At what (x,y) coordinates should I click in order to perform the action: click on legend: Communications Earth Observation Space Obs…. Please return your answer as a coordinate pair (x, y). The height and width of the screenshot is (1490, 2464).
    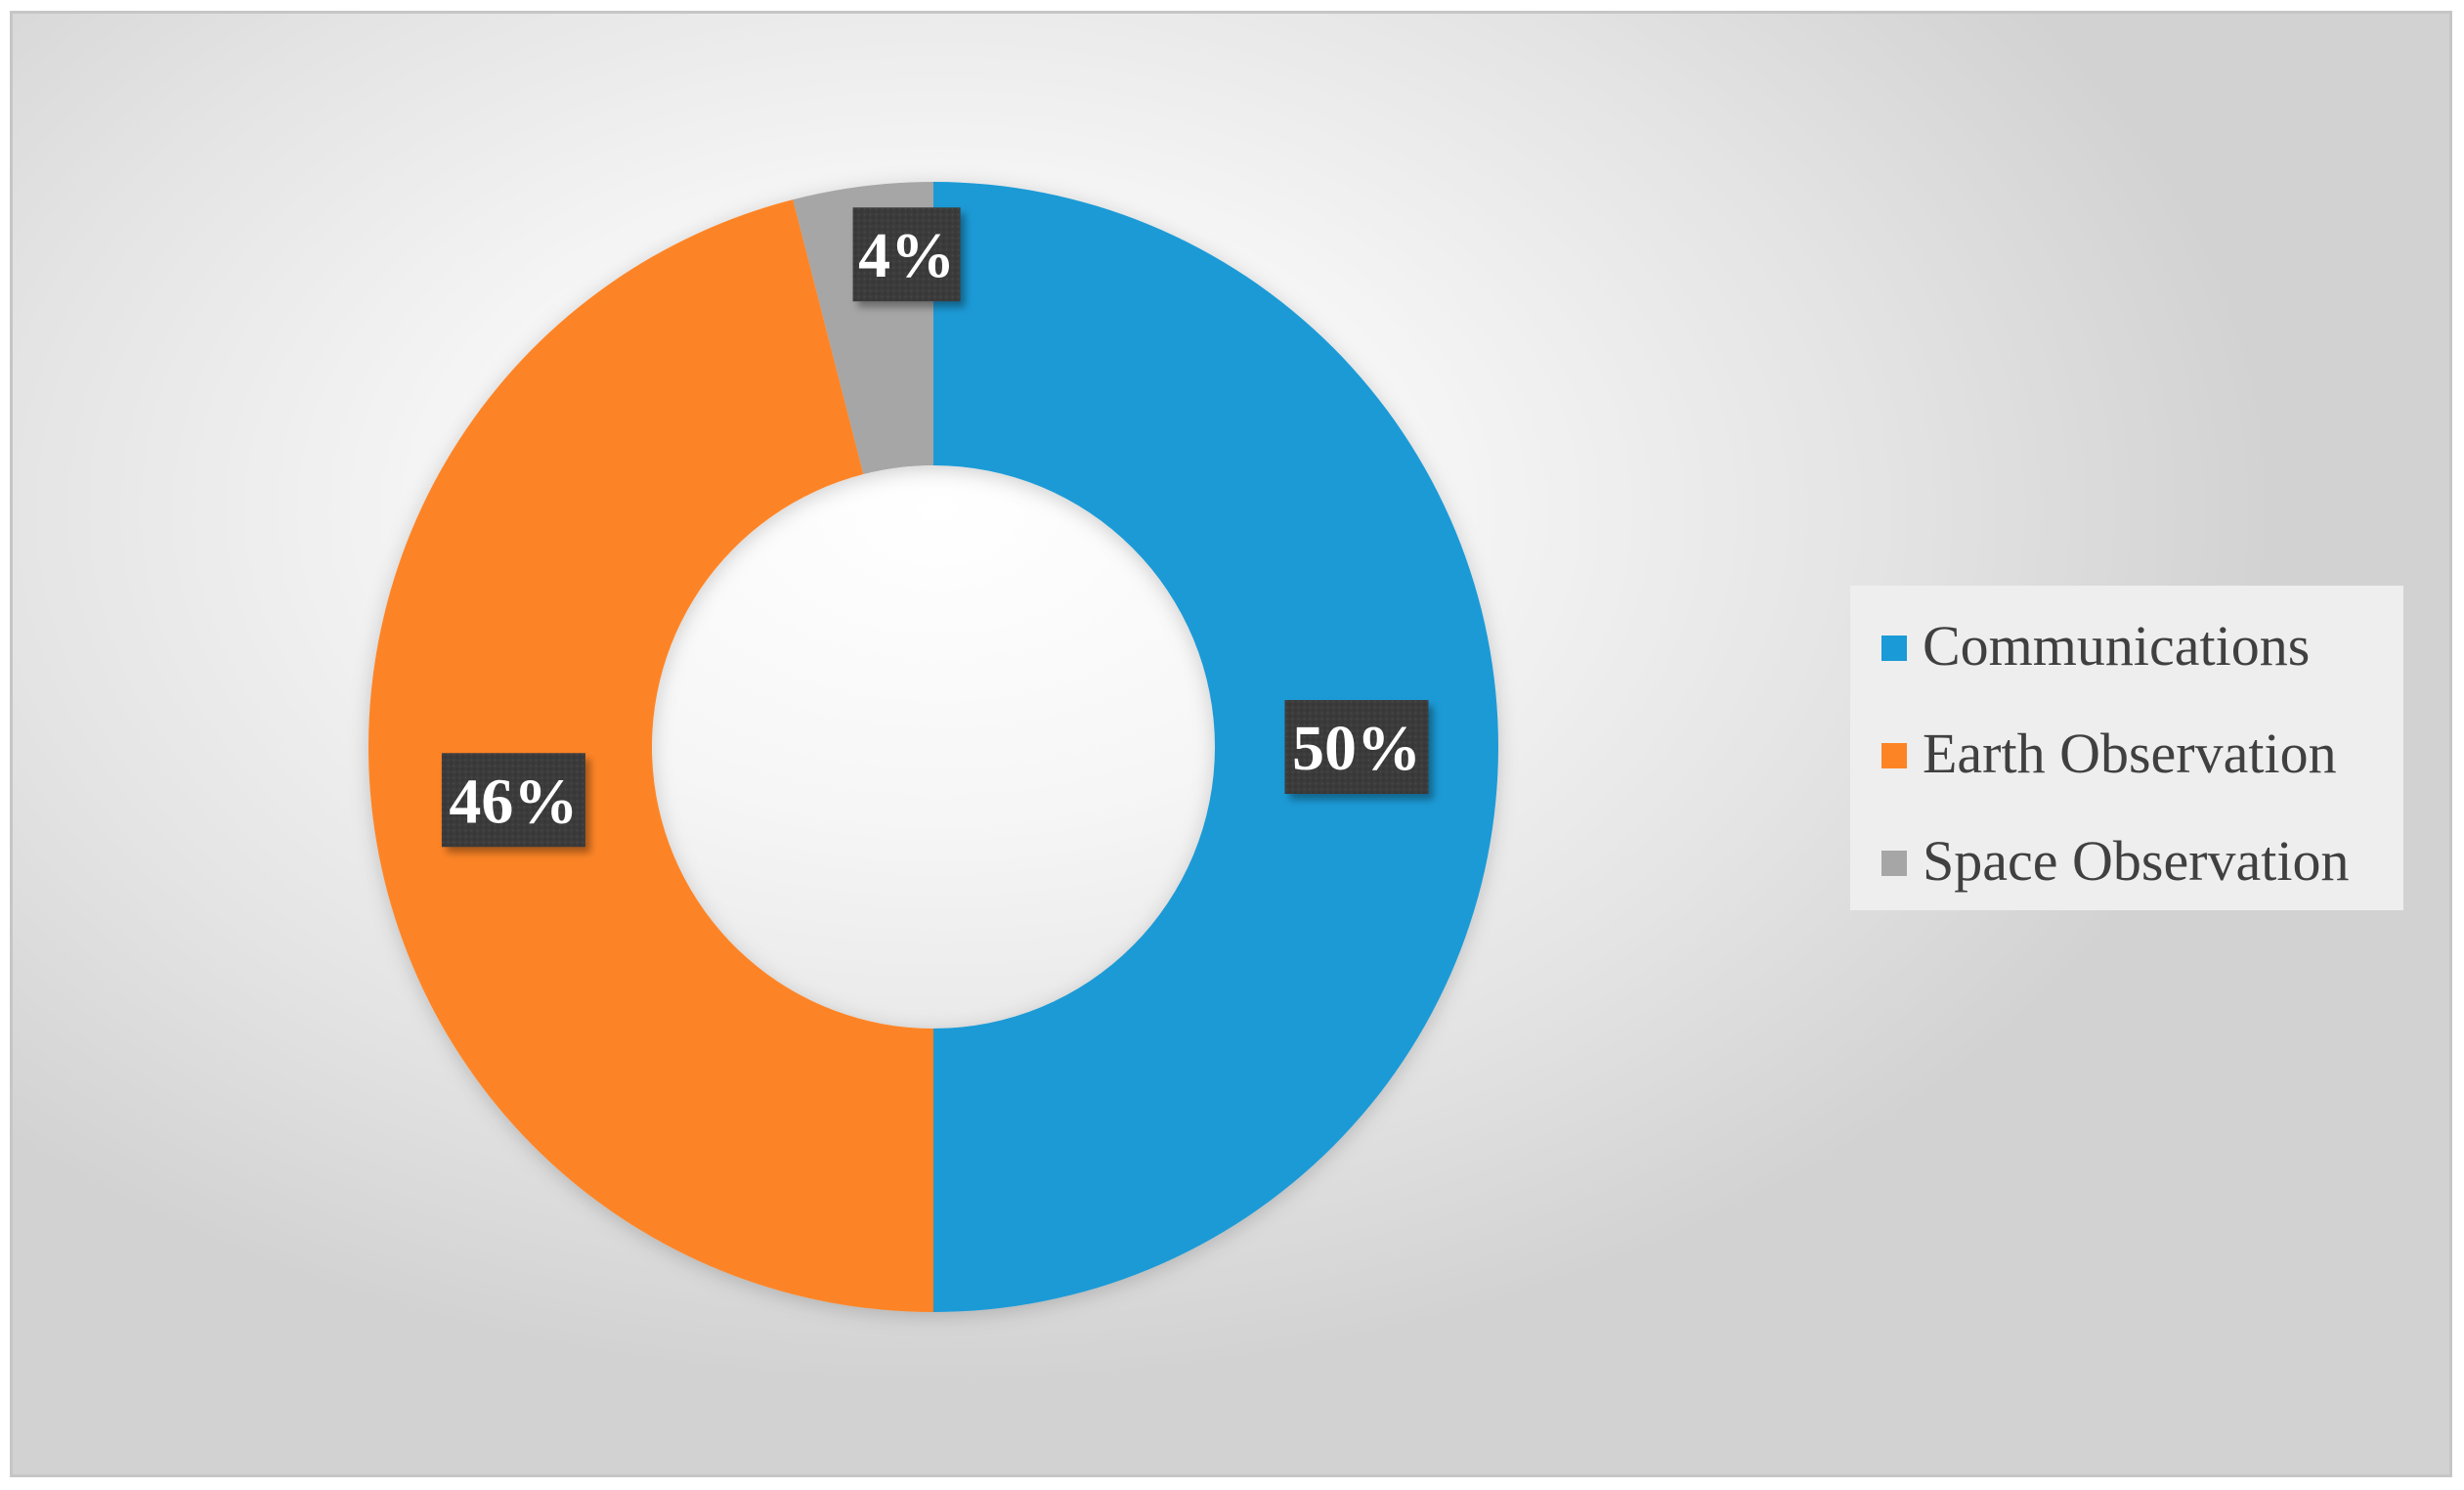
    Looking at the image, I should click on (2126, 748).